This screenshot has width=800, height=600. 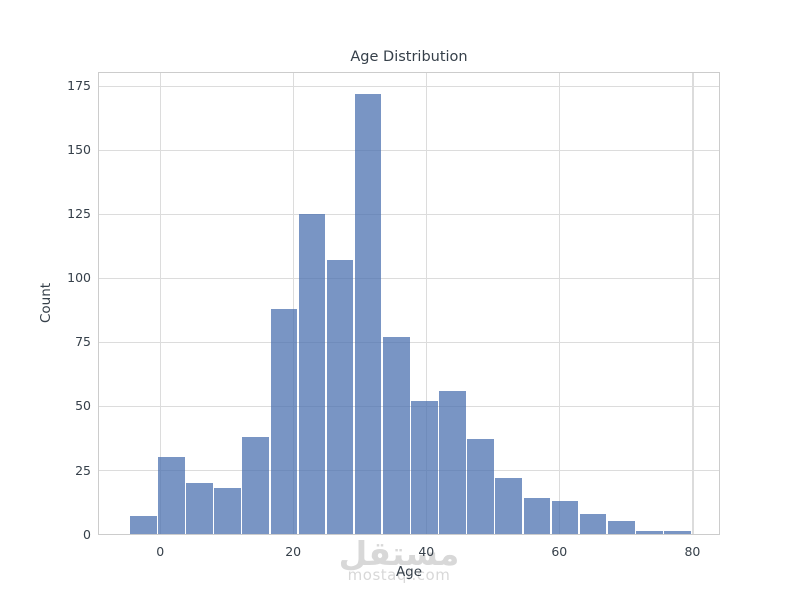 What do you see at coordinates (559, 551) in the screenshot?
I see `x-tick-label: 60` at bounding box center [559, 551].